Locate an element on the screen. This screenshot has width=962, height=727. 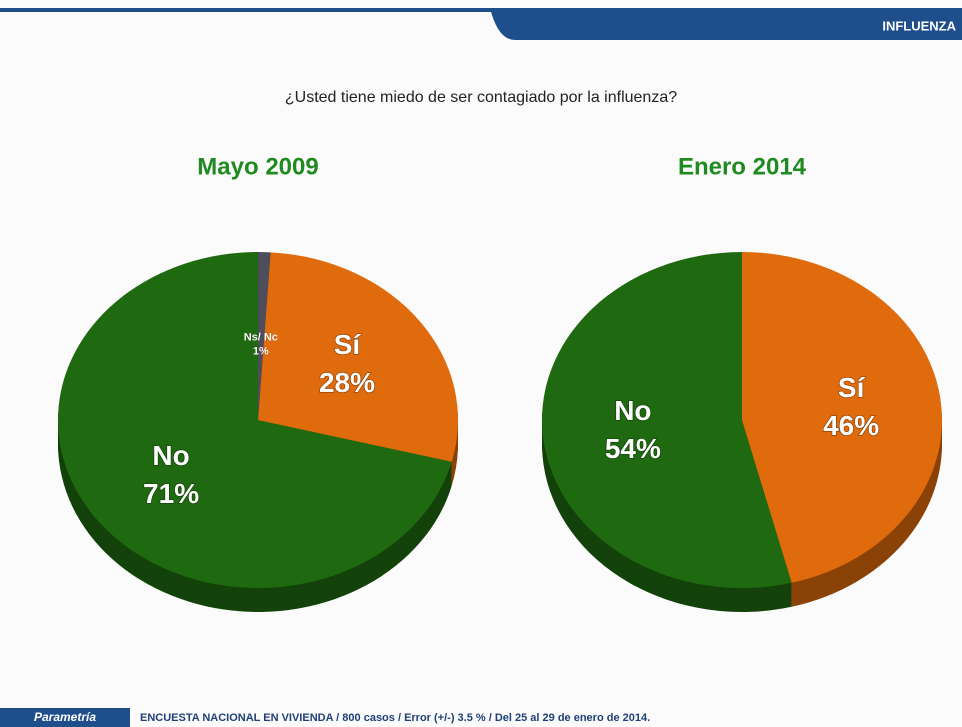
logo-box is located at coordinates (65, 717).